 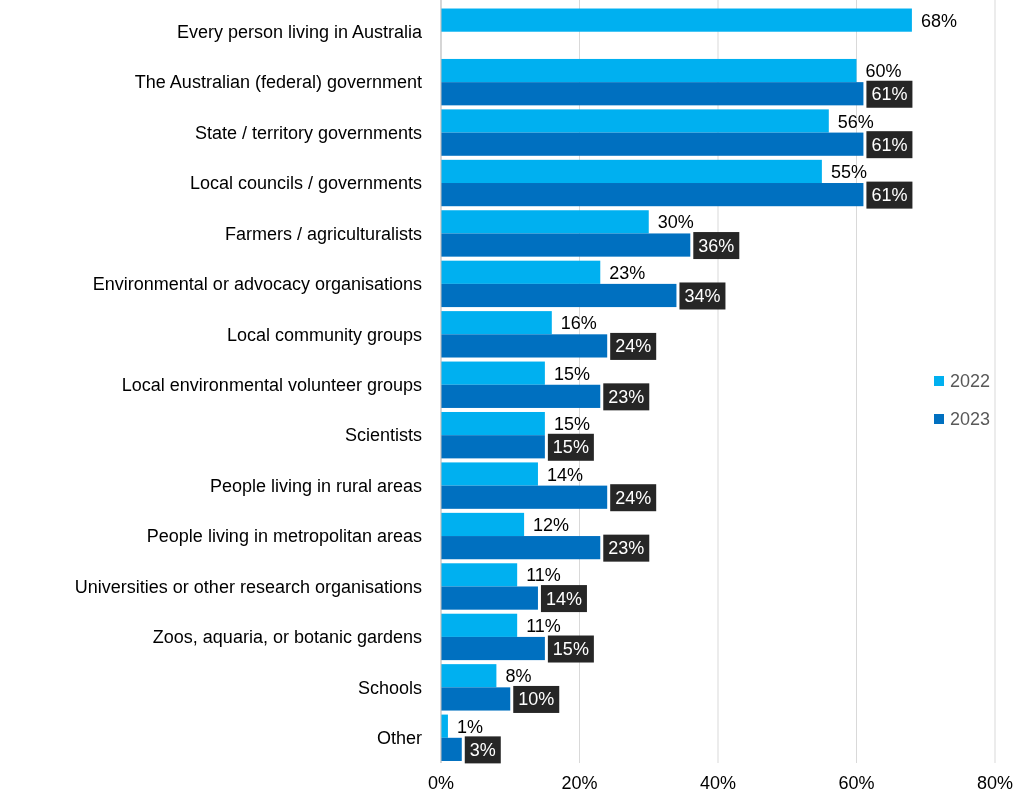 What do you see at coordinates (970, 419) in the screenshot?
I see `legend-label: 2023` at bounding box center [970, 419].